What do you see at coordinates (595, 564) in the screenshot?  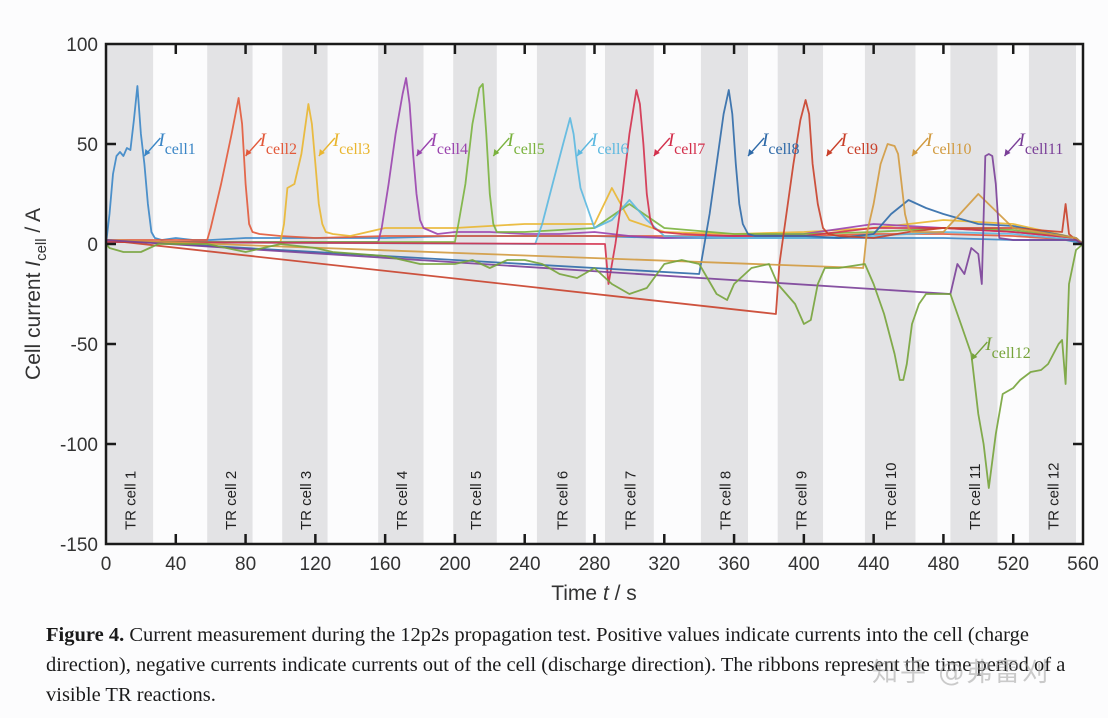 I see `x-tick-label: 280` at bounding box center [595, 564].